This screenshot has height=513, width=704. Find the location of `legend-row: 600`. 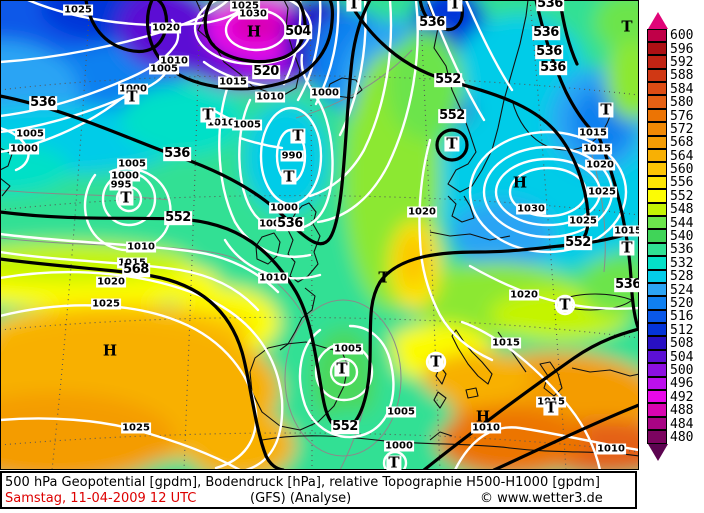

legend-row: 600 is located at coordinates (675, 35).